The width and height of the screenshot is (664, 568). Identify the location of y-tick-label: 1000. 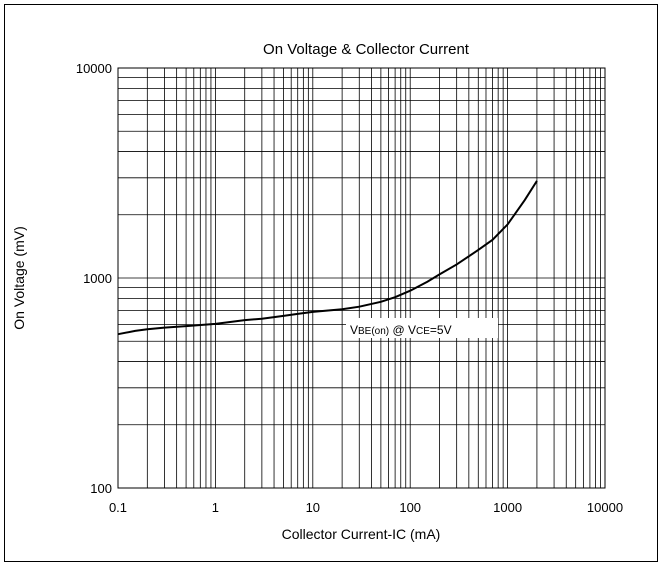
(97, 278).